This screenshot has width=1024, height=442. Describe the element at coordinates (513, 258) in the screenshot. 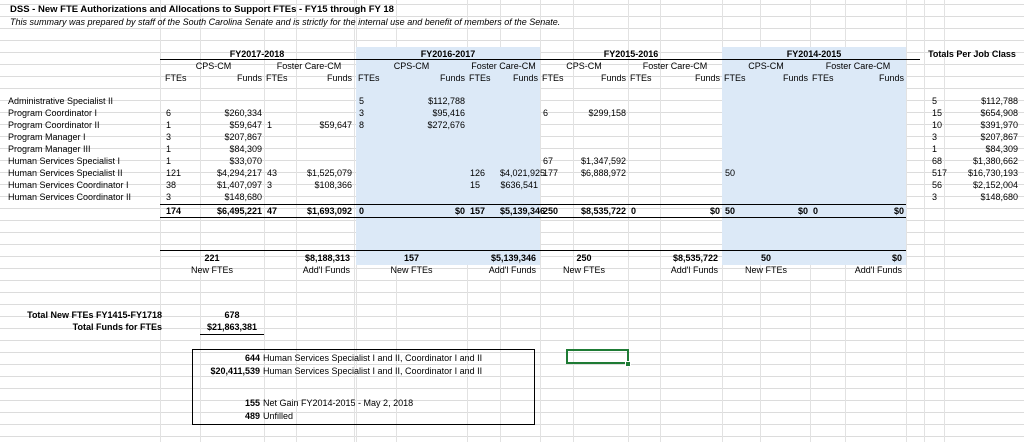

I see `summary-funds: $5,139,346` at that location.